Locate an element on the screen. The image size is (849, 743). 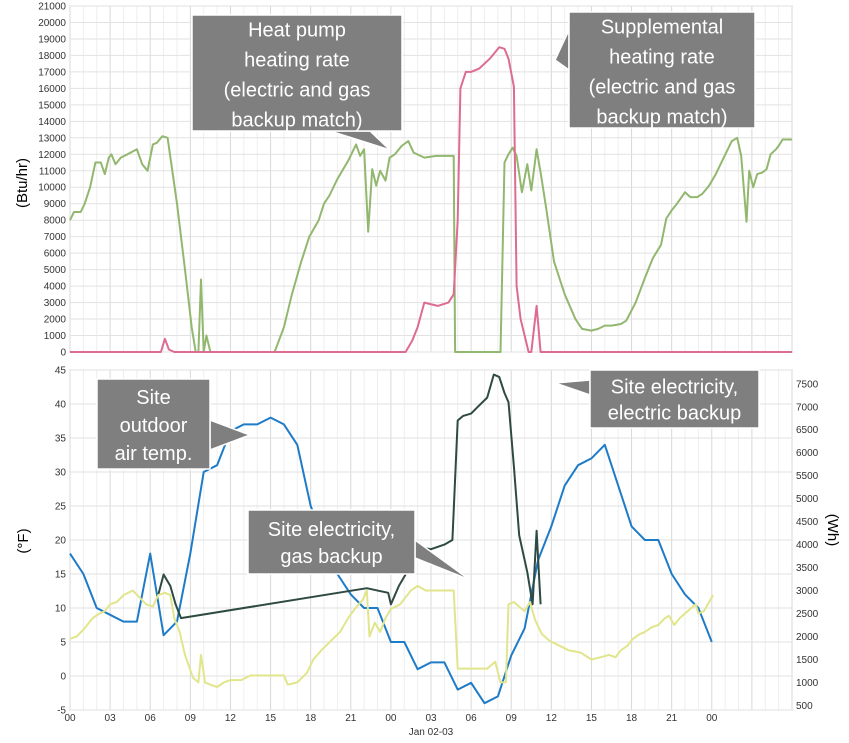
bottom-left-y-tick-label: 15 is located at coordinates (61, 575).